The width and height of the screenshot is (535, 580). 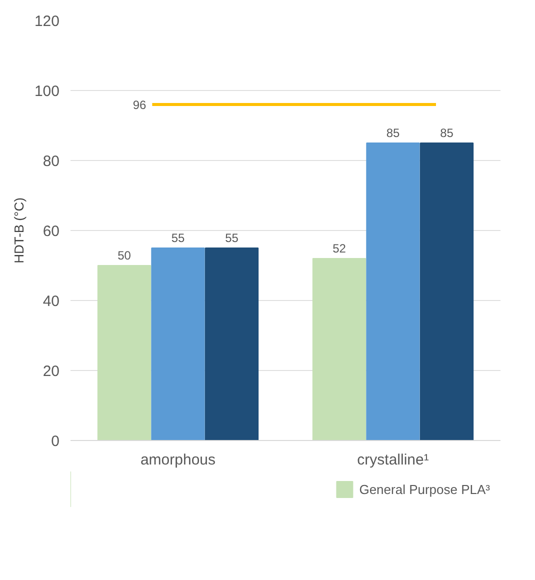 What do you see at coordinates (139, 105) in the screenshot?
I see `ref-line-label: 96` at bounding box center [139, 105].